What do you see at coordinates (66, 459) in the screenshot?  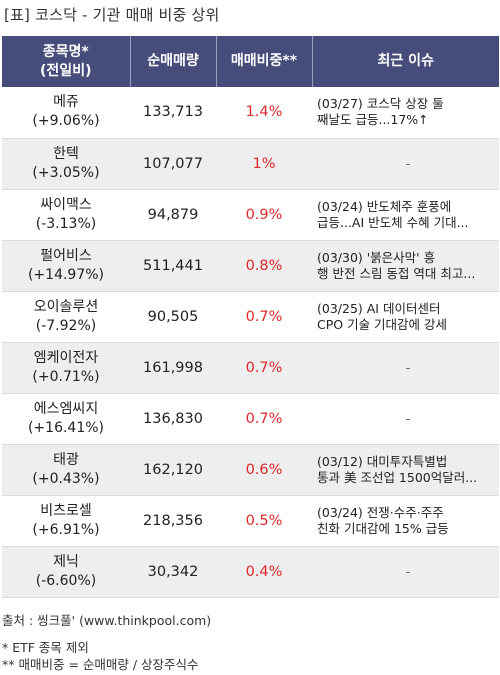 I see `stock-name: 태광` at bounding box center [66, 459].